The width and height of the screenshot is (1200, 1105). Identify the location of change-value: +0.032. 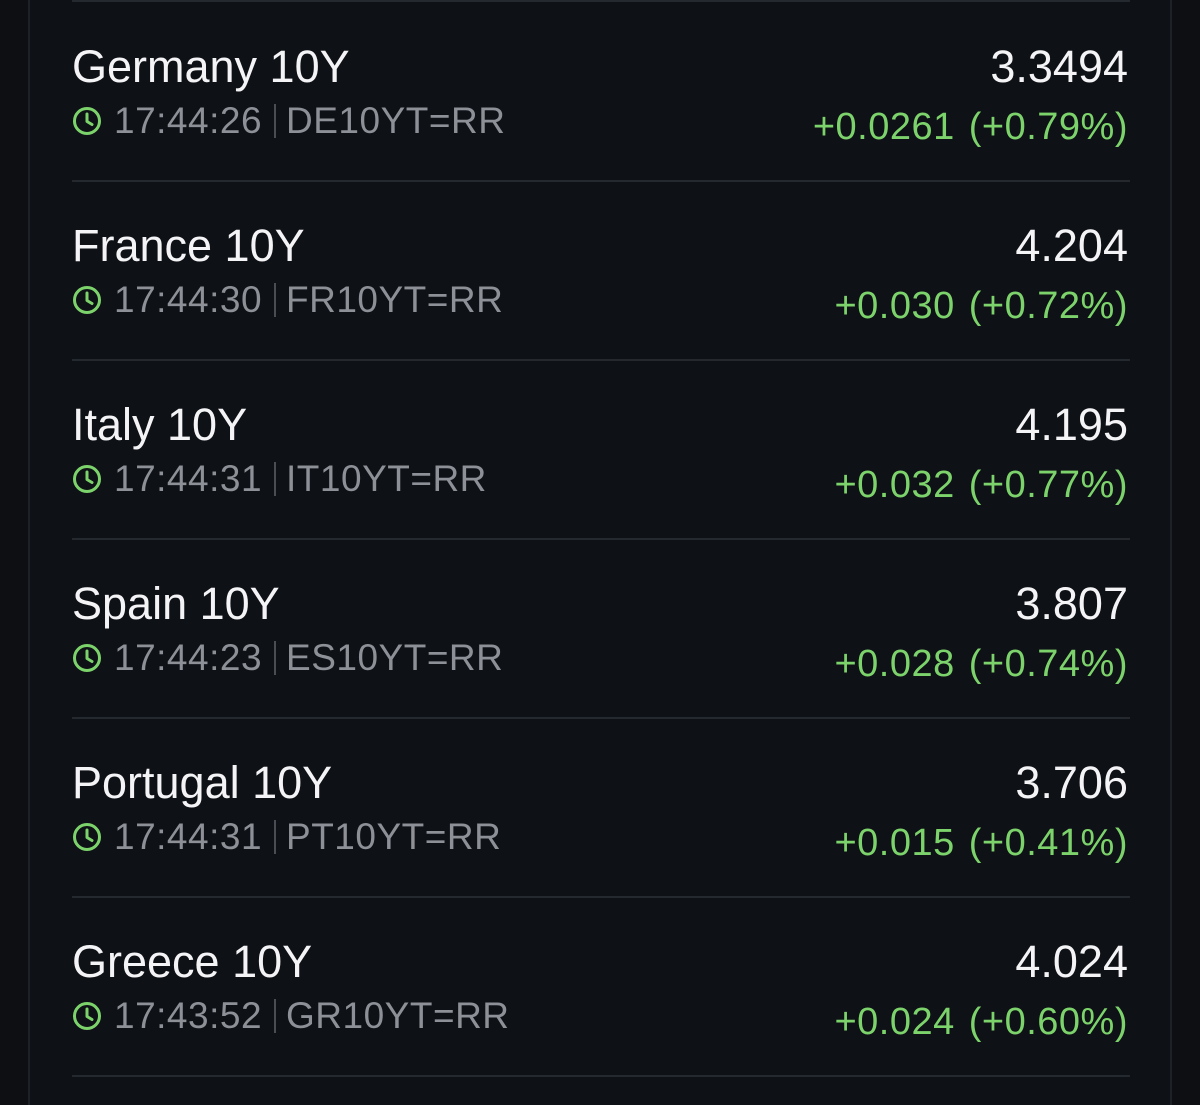
(894, 485).